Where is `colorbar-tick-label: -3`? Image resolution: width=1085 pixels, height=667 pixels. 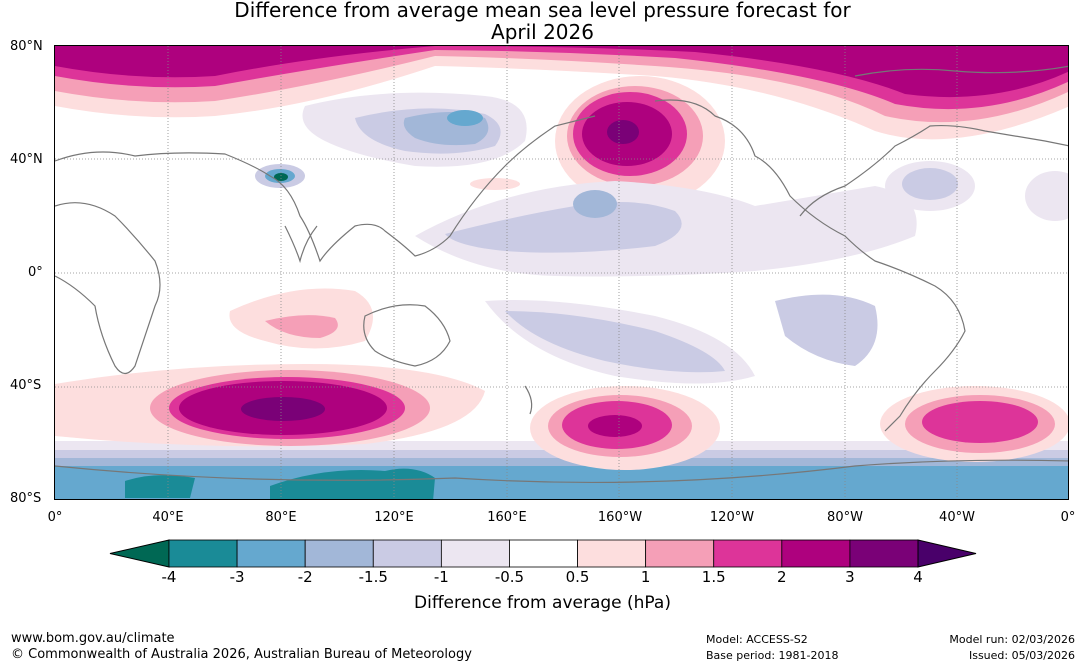
colorbar-tick-label: -3 is located at coordinates (237, 577).